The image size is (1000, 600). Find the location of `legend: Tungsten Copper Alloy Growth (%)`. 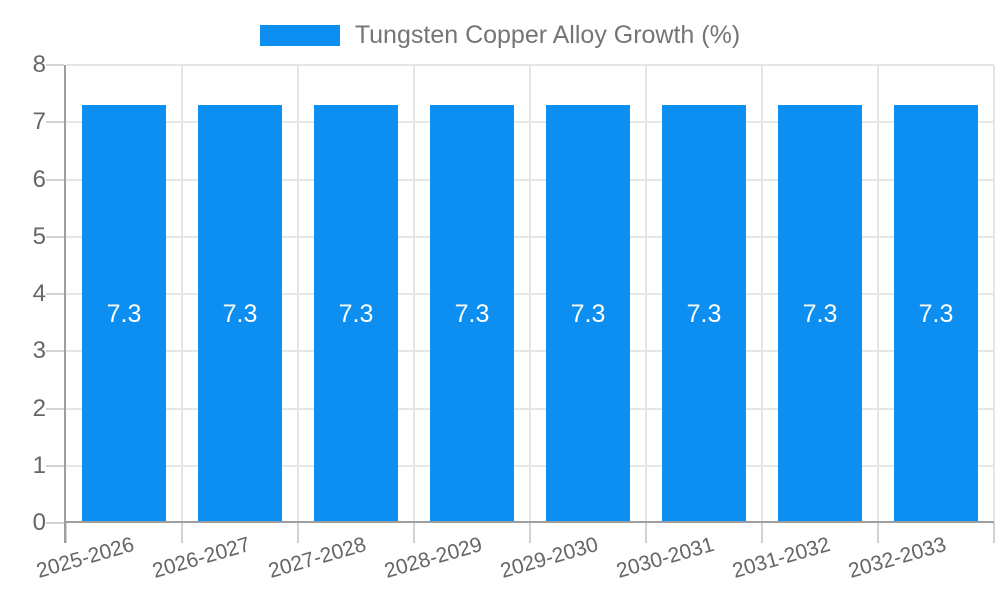

legend: Tungsten Copper Alloy Growth (%) is located at coordinates (500, 35).